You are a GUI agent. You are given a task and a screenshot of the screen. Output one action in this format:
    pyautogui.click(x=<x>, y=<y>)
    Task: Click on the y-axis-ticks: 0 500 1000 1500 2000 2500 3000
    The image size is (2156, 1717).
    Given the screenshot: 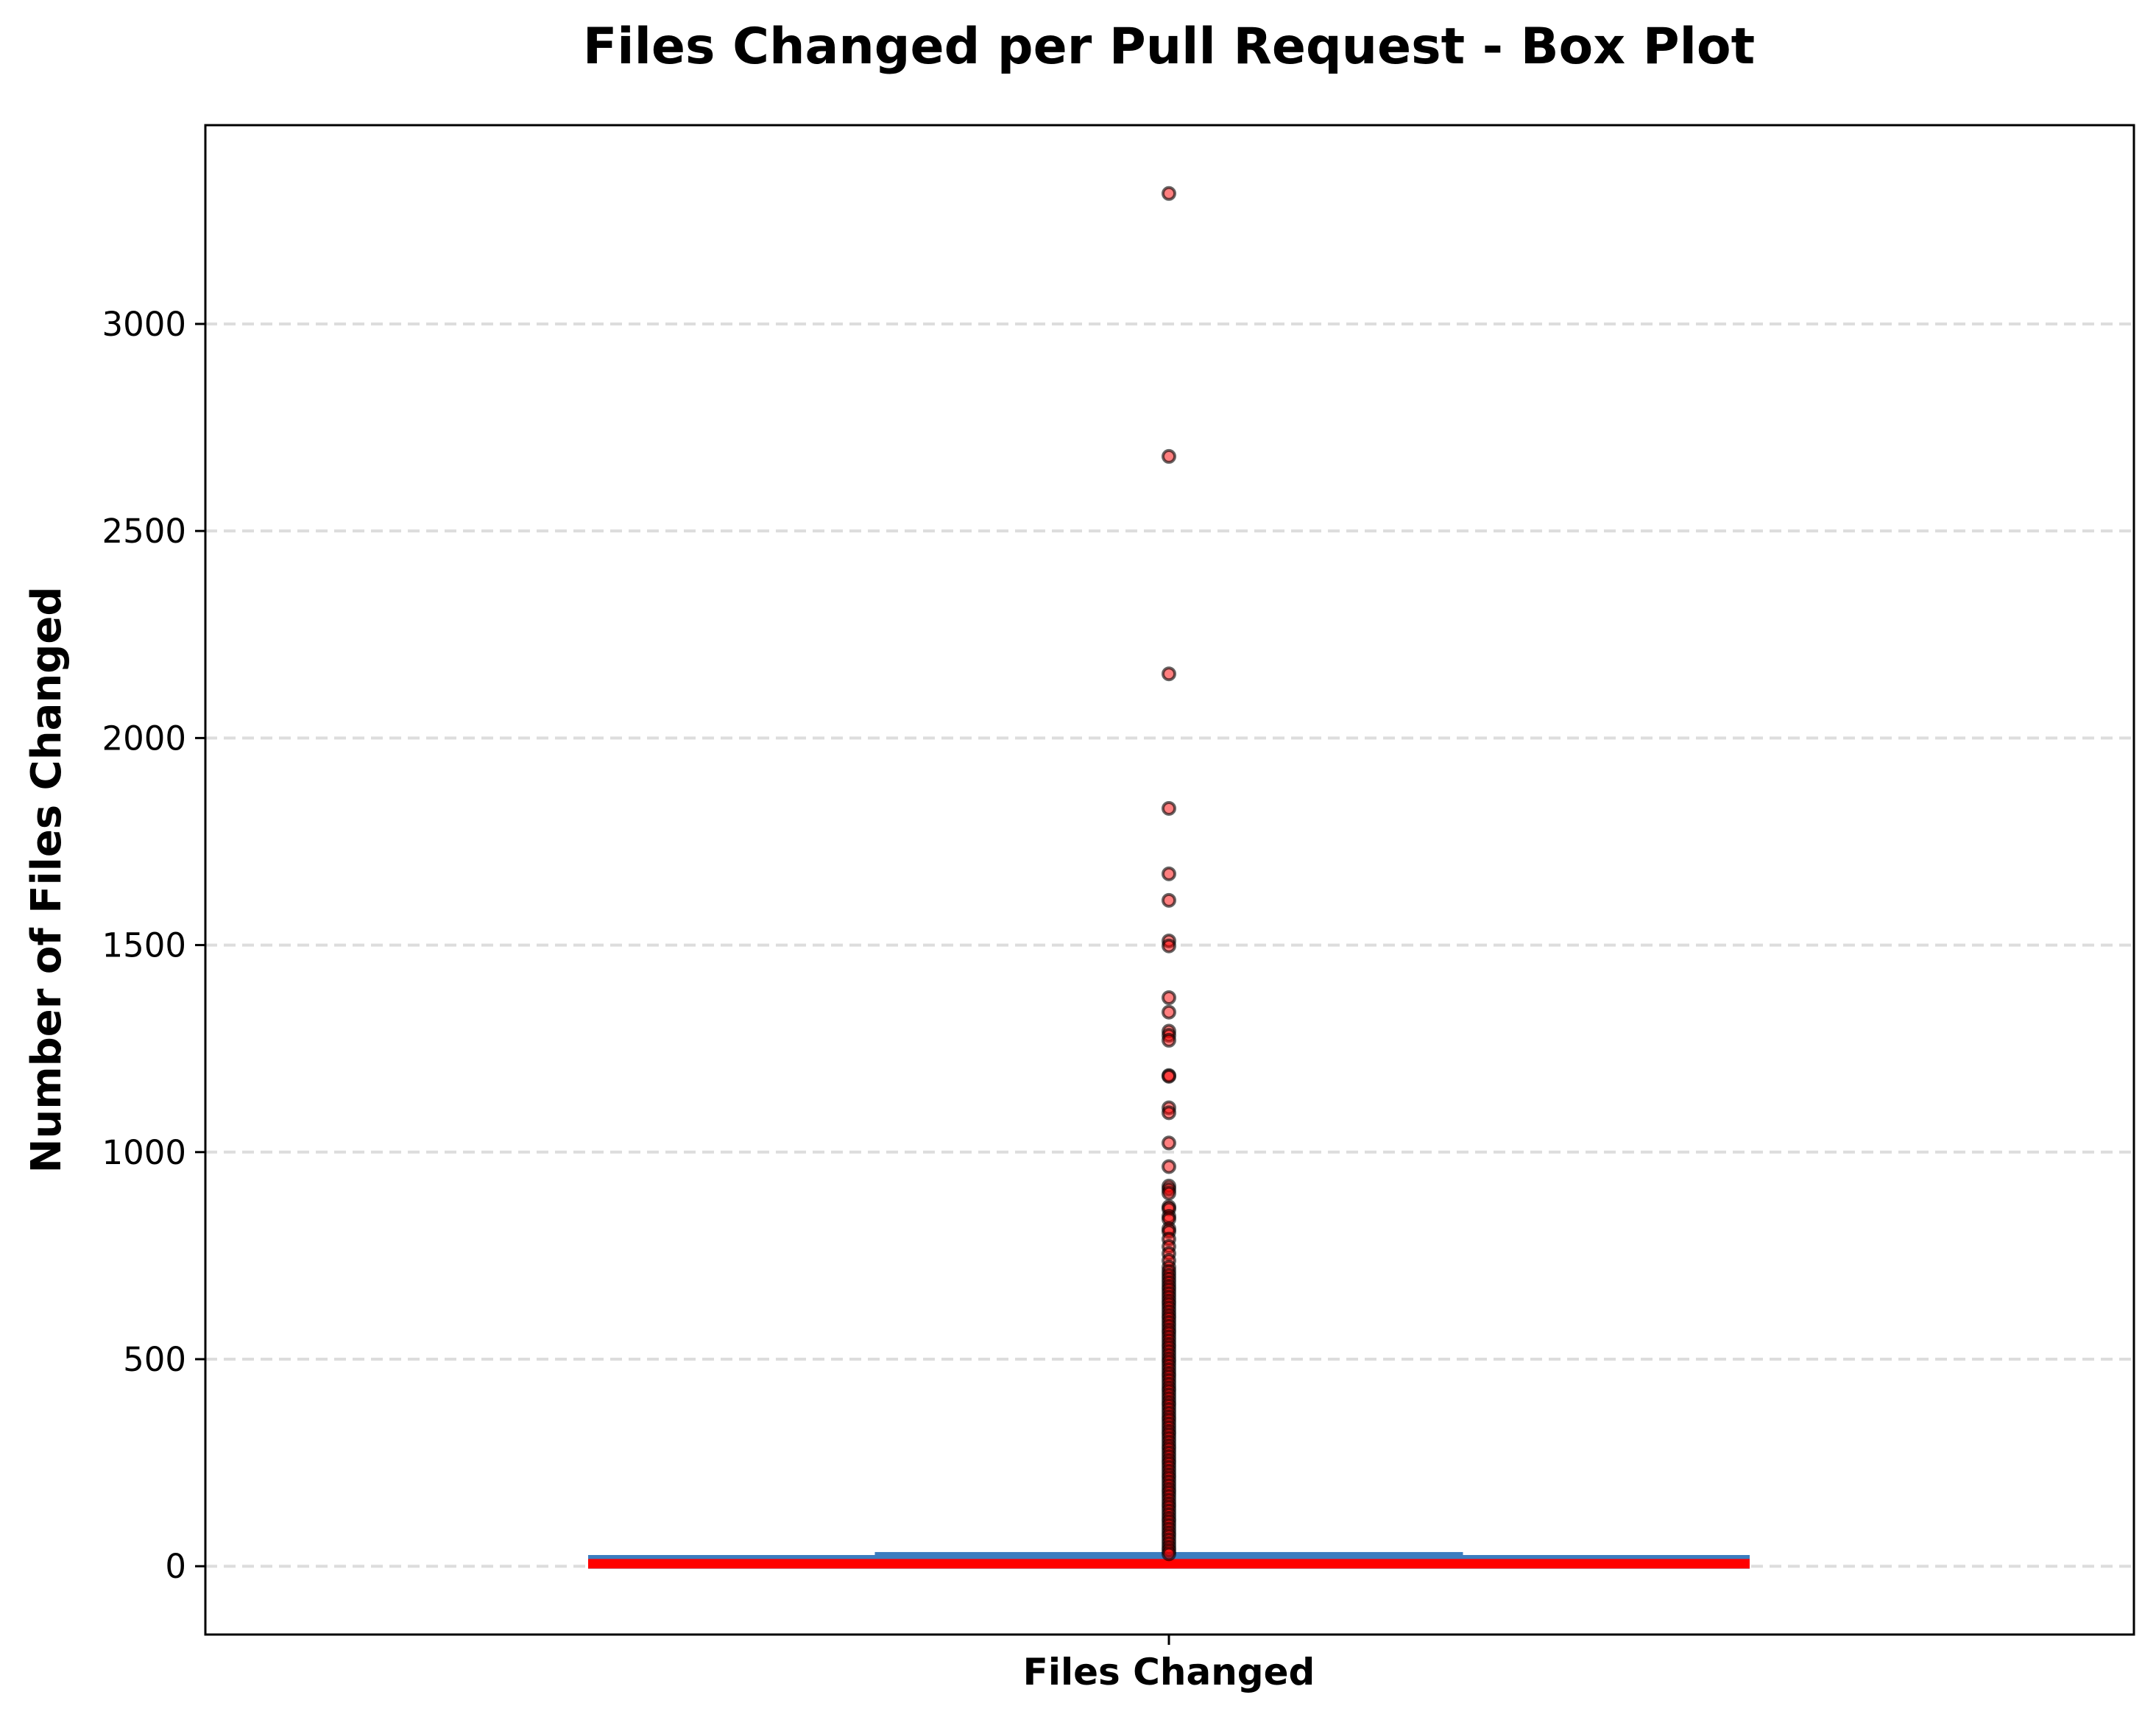 What is the action you would take?
    pyautogui.click(x=153, y=945)
    